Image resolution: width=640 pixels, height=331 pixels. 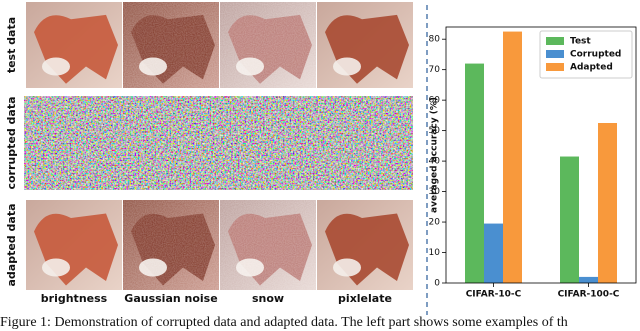 I want to click on row-label: corrupted data, so click(x=11, y=142).